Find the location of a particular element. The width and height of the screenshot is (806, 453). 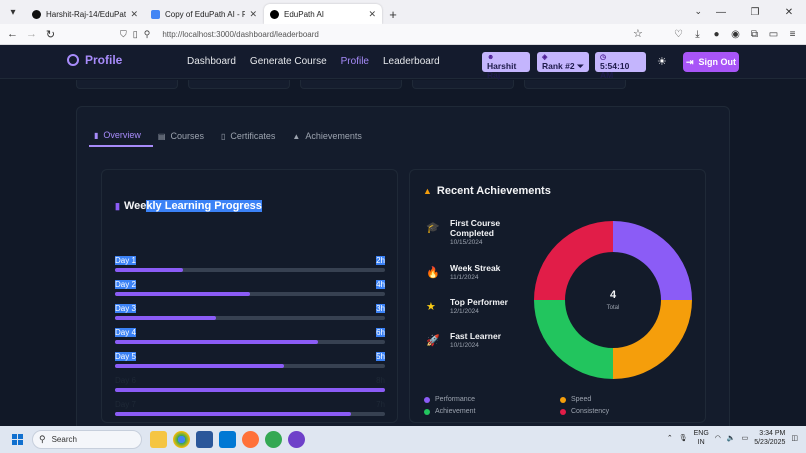

taskbar-clock: 3:34 PM 5/23/2025 is located at coordinates (770, 438).